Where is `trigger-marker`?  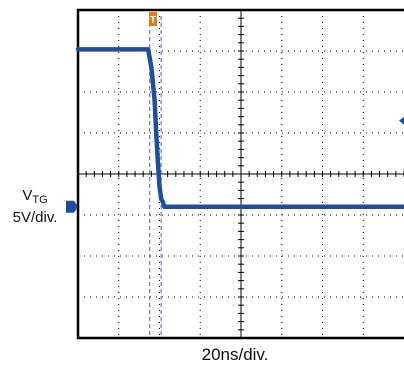 trigger-marker is located at coordinates (152, 19).